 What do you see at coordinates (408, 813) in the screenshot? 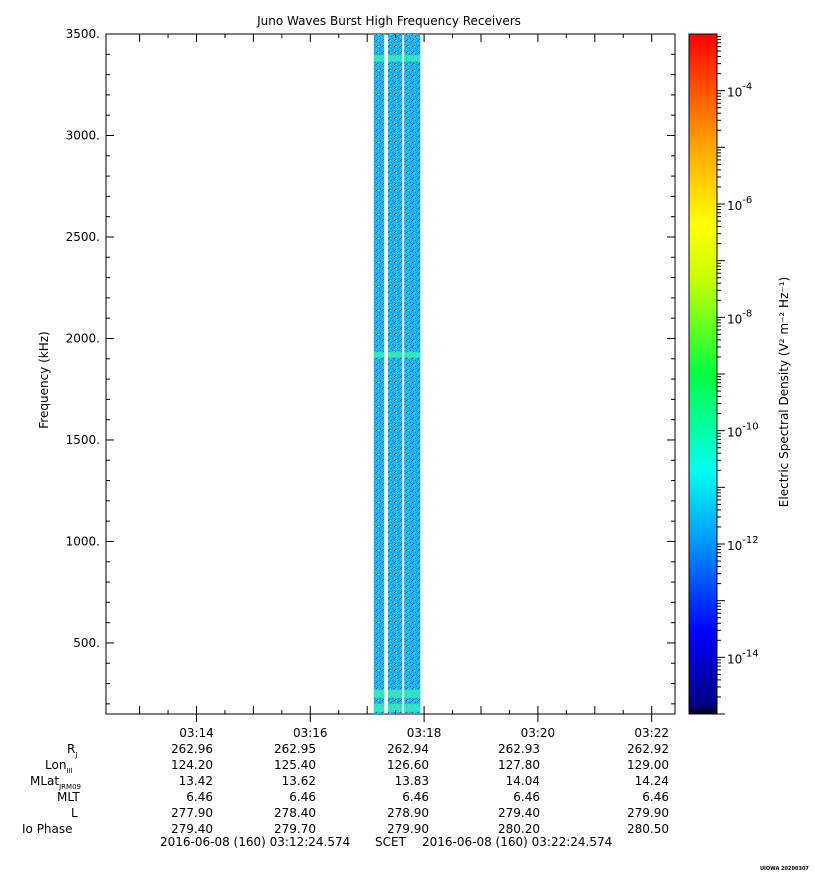
I see `ephemeris-value: 278.90` at bounding box center [408, 813].